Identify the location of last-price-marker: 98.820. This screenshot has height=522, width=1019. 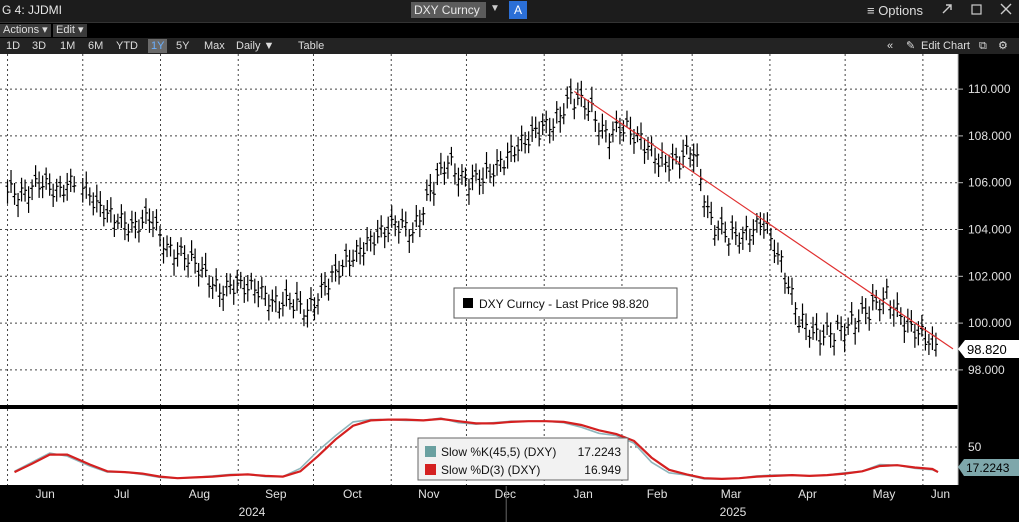
(988, 349).